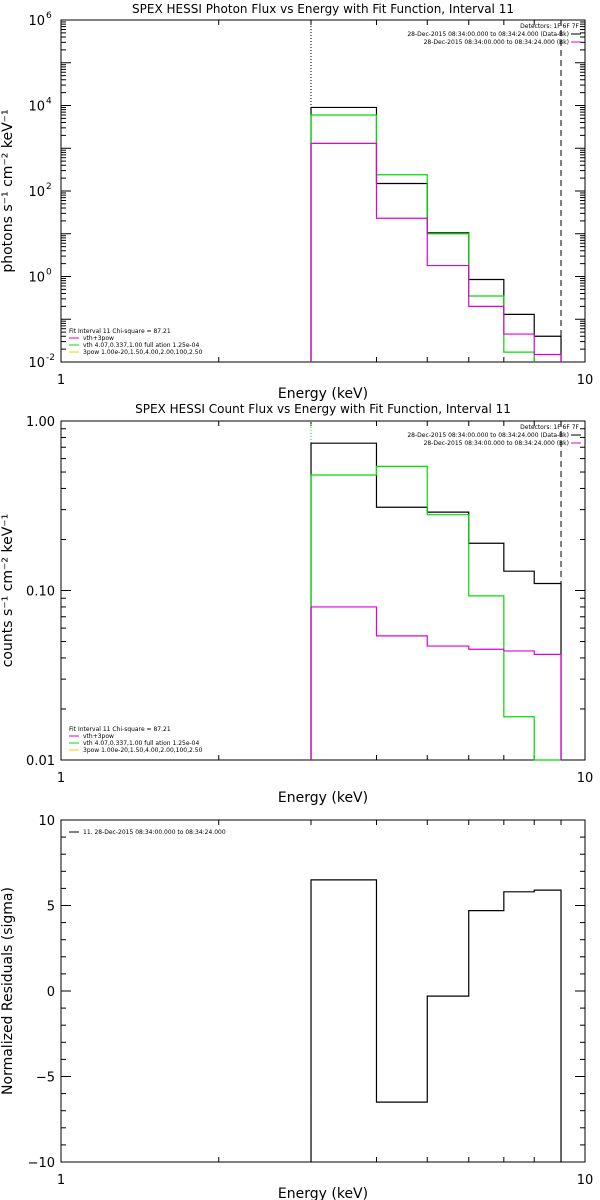  I want to click on y-tick-label: 0.01, so click(40, 761).